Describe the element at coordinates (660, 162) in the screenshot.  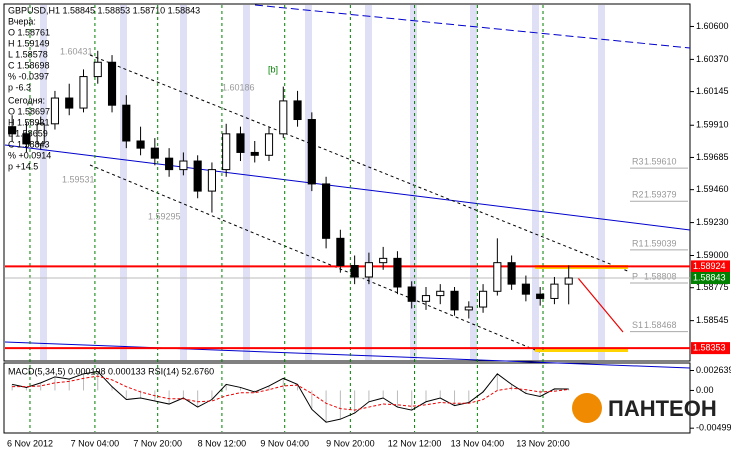
I see `pivot-value: 1.59610` at that location.